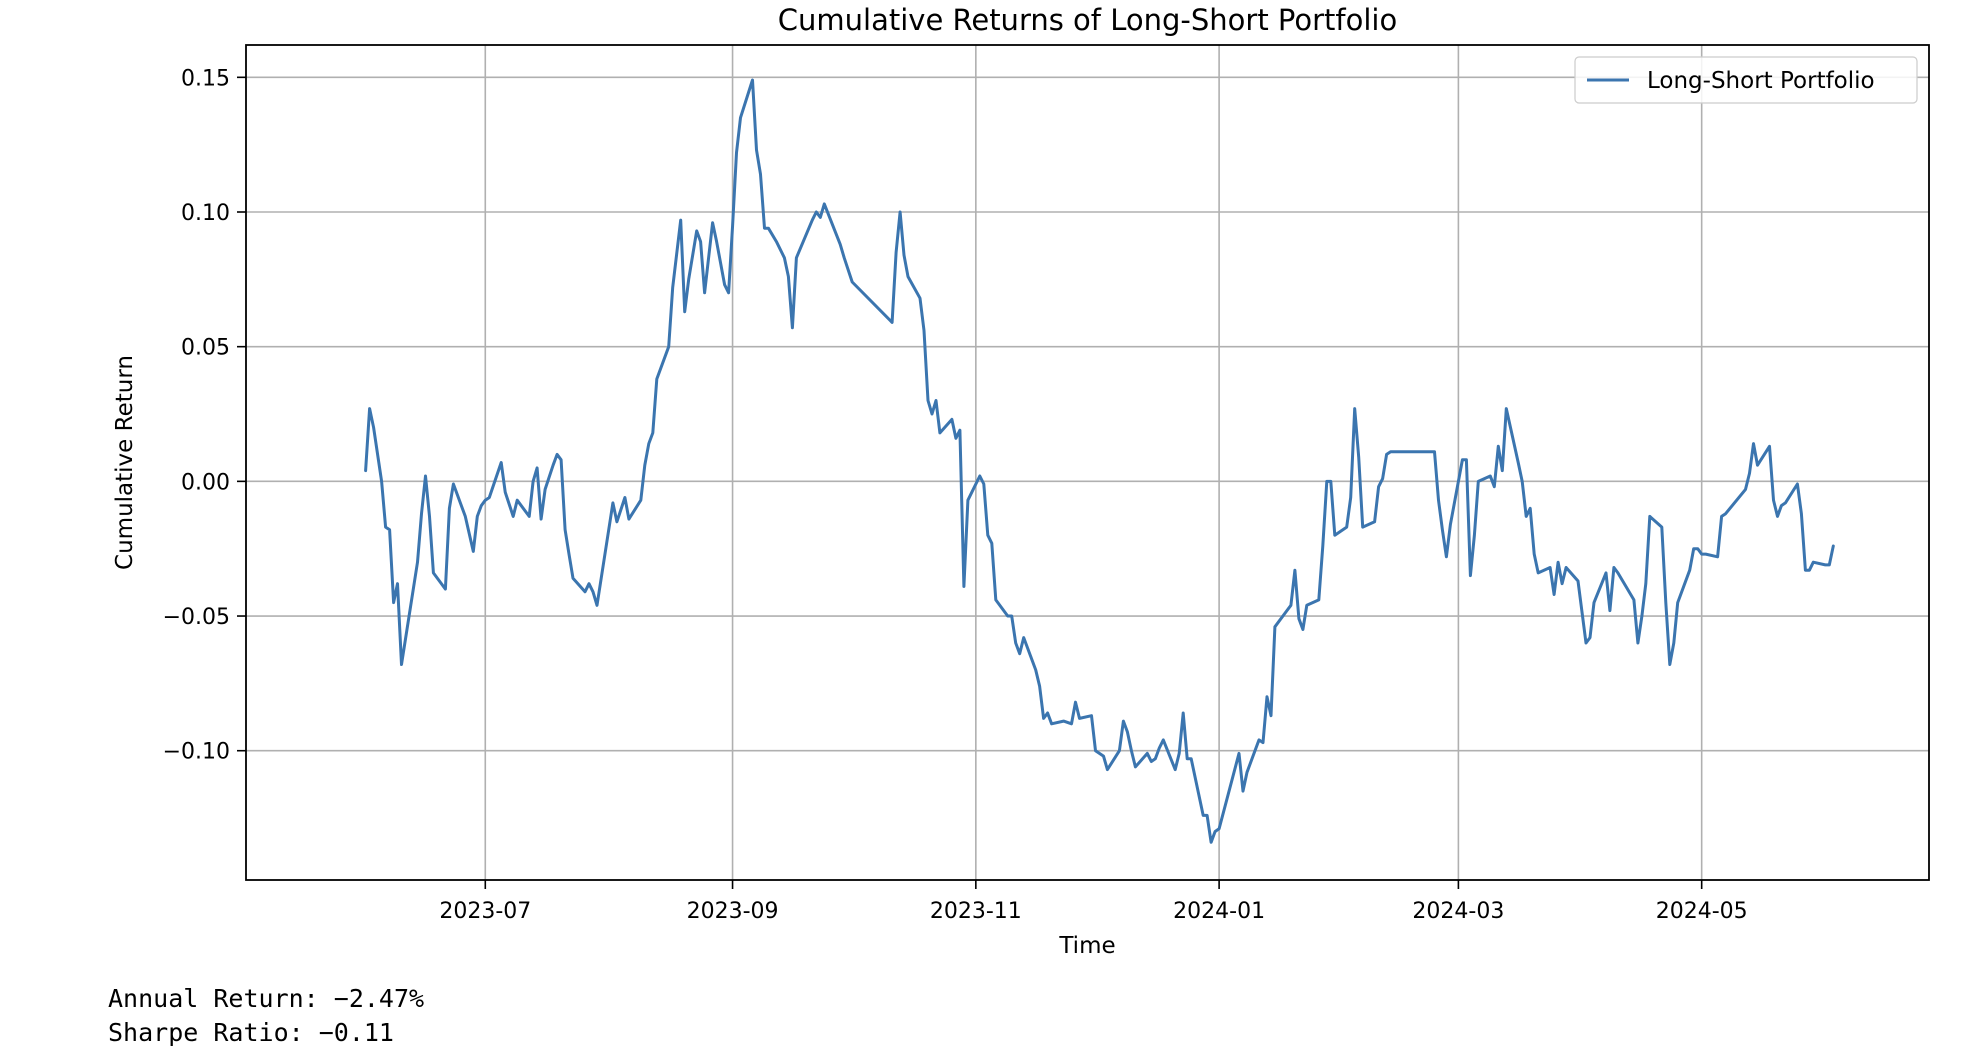 Image resolution: width=1978 pixels, height=1064 pixels. I want to click on annual-return-text: Annual Return: −2.47%, so click(266, 998).